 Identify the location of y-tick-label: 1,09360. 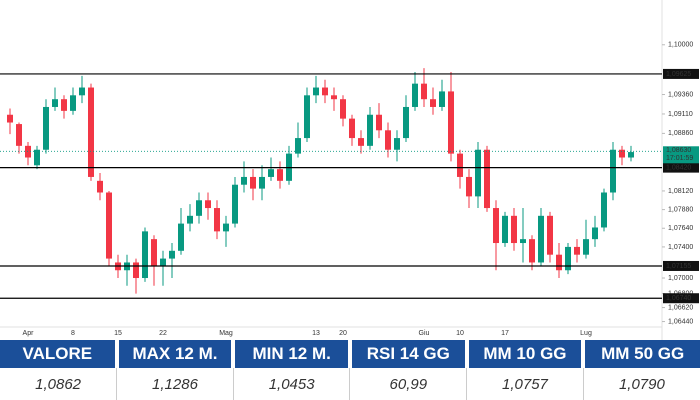
(680, 94).